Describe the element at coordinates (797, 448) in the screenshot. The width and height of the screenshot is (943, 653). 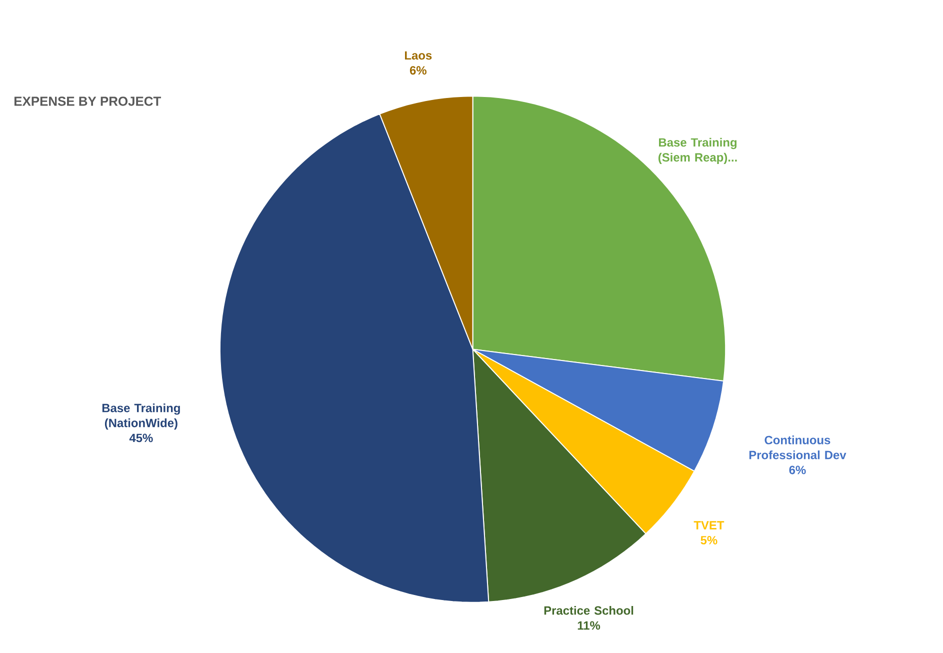
I see `slice-label: Continuous Professional Dev` at that location.